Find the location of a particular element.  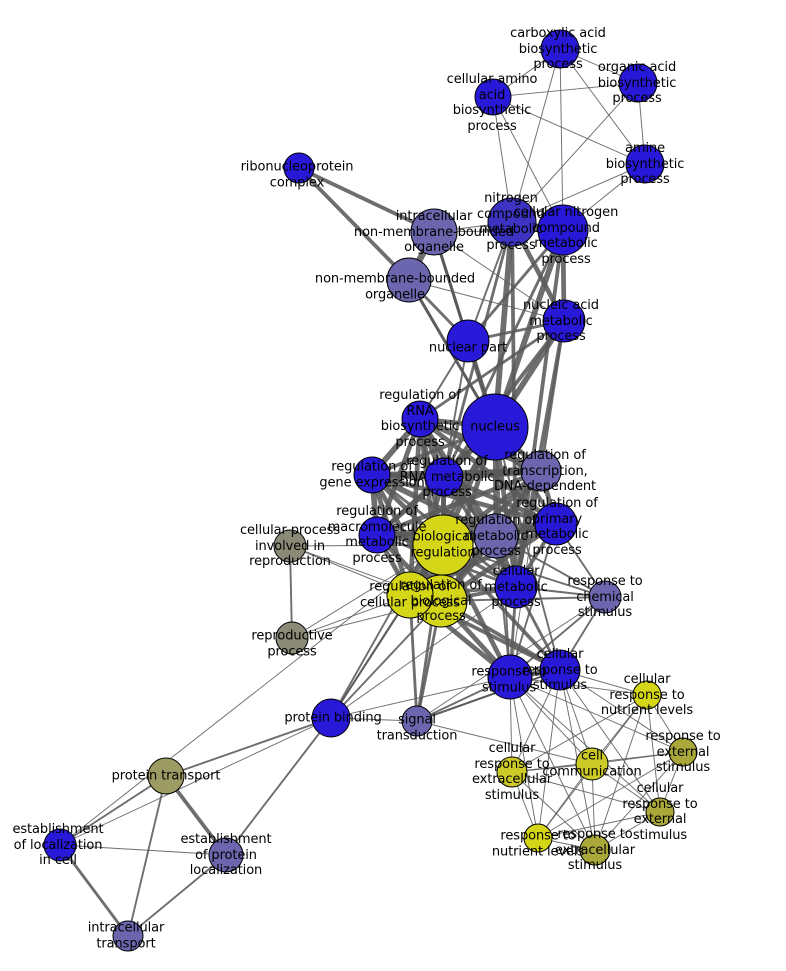

graph-node-regulation_of_primary_metabolic_process is located at coordinates (556, 524).